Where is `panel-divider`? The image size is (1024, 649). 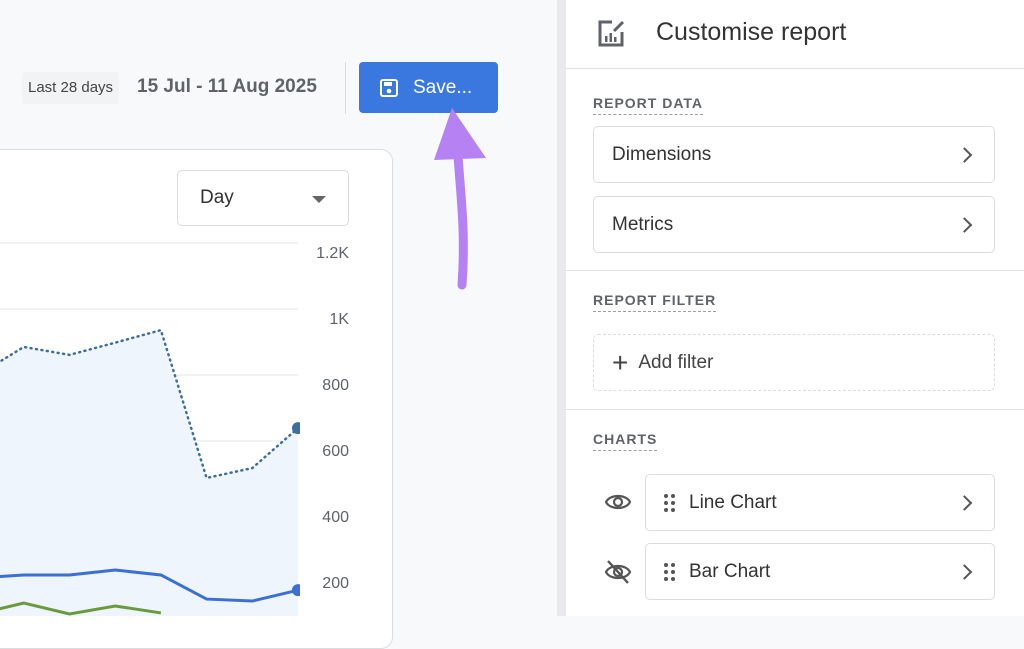
panel-divider is located at coordinates (561, 308).